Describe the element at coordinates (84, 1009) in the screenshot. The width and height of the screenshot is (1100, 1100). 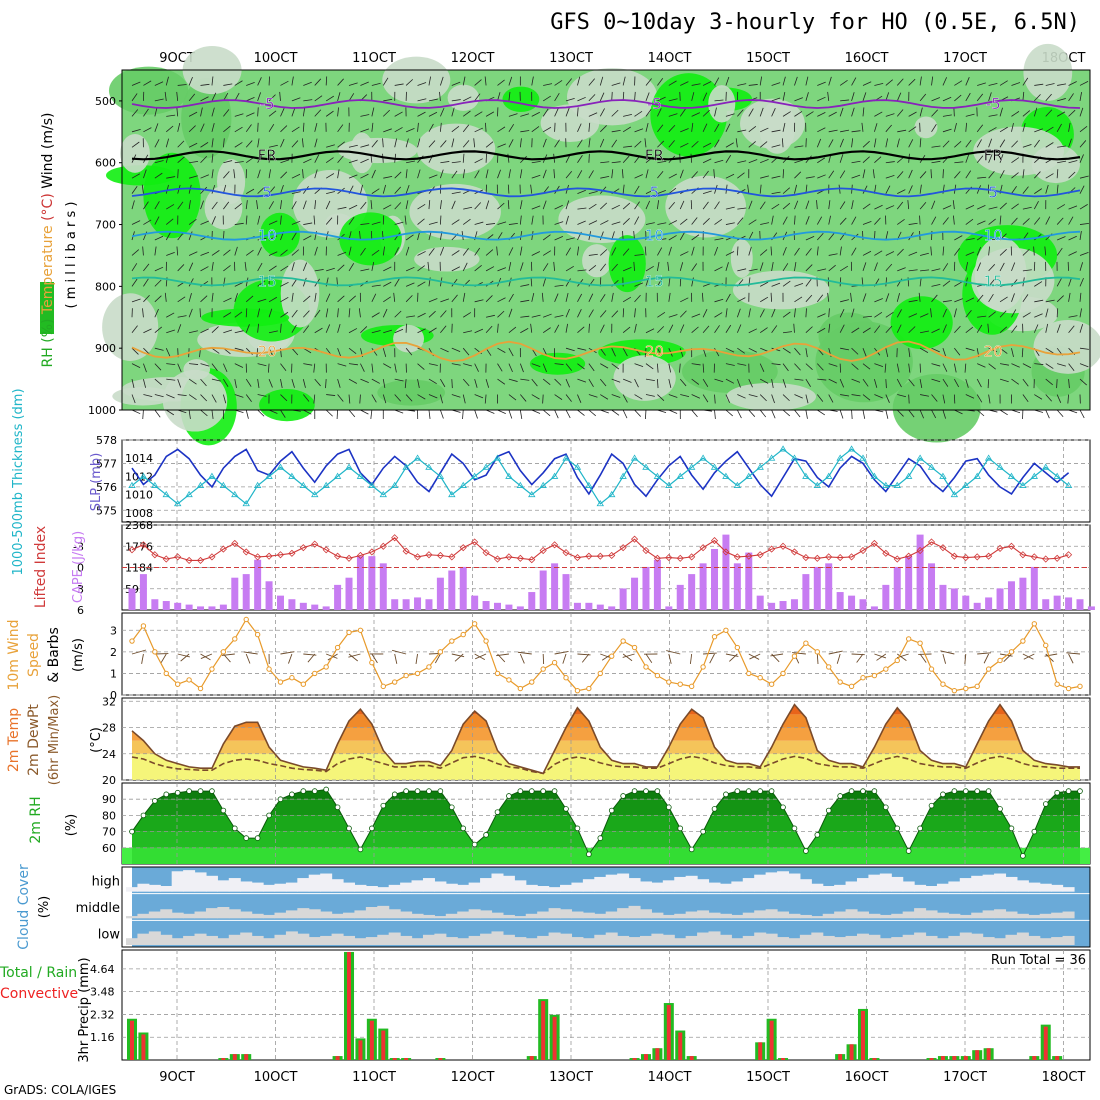
I see `precip-ylabel-part: 3hr Precip (mm)` at that location.